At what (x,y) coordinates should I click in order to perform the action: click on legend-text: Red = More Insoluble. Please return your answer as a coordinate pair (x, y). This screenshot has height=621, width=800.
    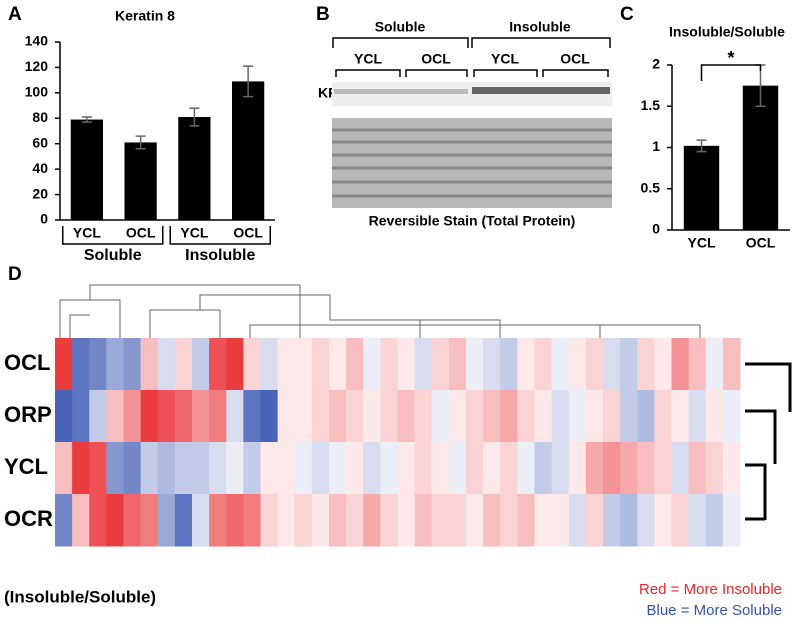
    Looking at the image, I should click on (710, 589).